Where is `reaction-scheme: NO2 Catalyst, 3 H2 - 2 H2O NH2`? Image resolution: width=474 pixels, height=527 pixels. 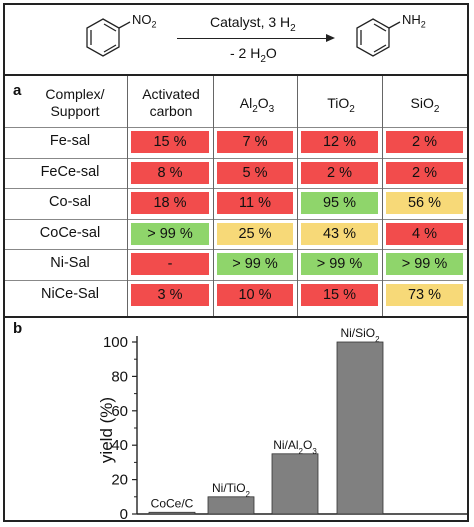 reaction-scheme: NO2 Catalyst, 3 H2 - 2 H2O NH2 is located at coordinates (238, 37).